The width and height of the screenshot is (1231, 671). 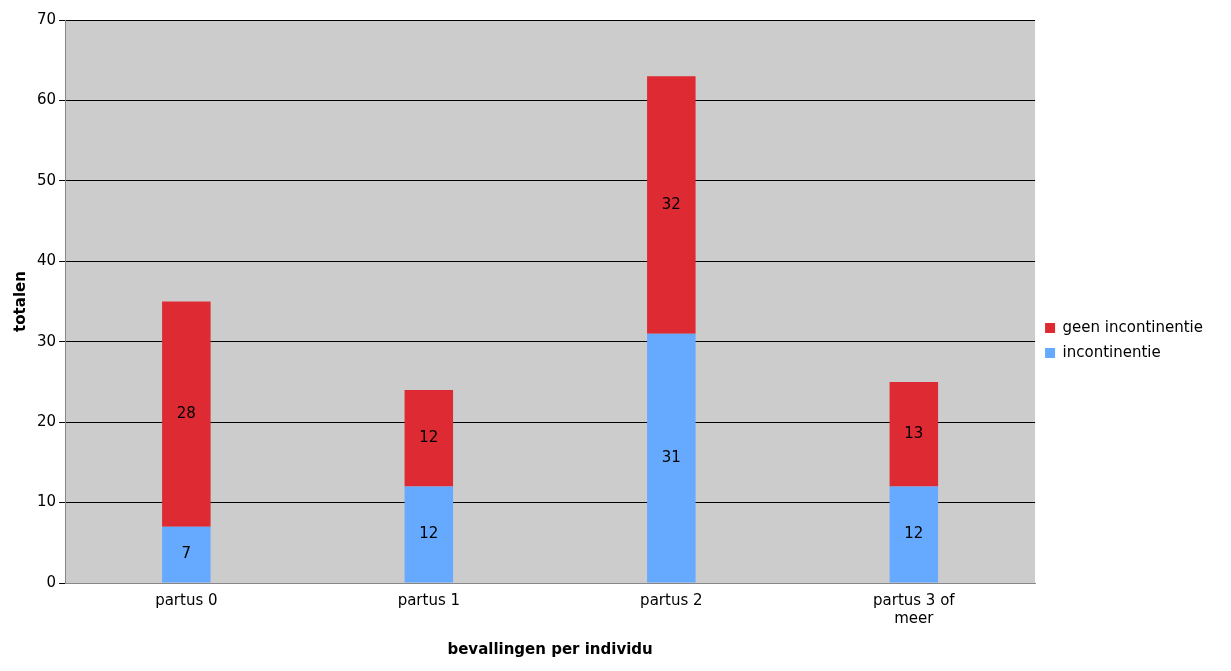 I want to click on data-label: 7, so click(x=186, y=553).